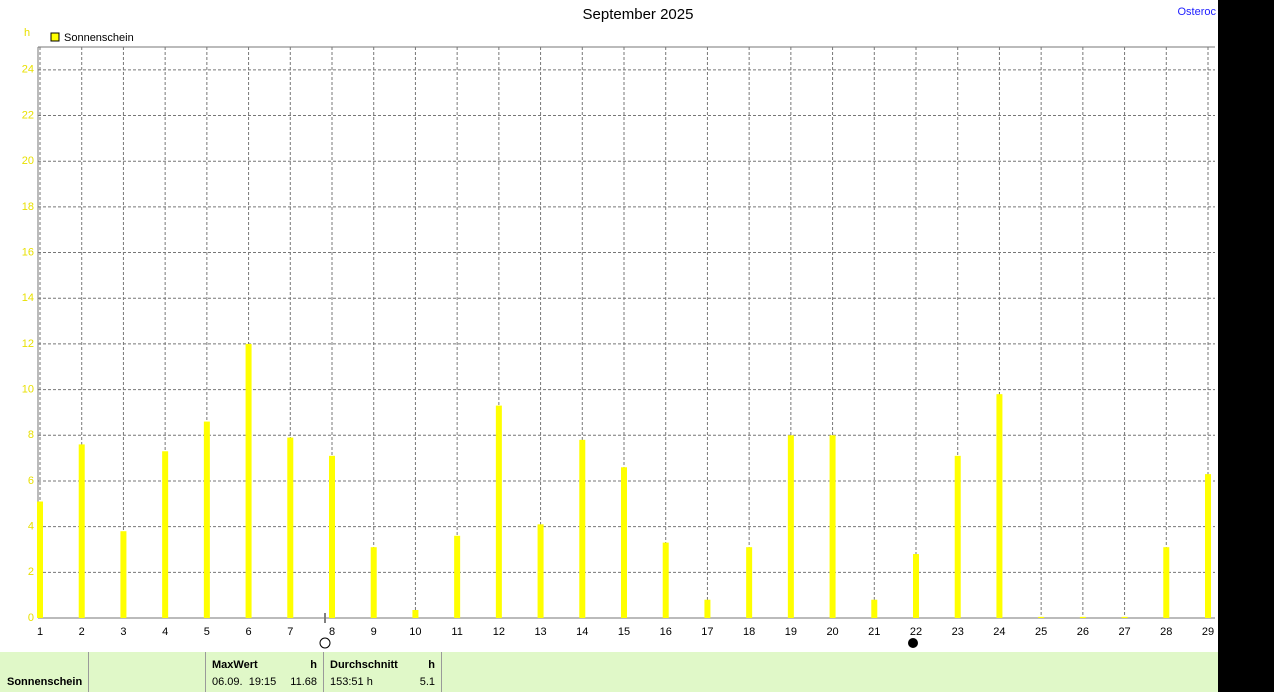 The width and height of the screenshot is (1274, 692). What do you see at coordinates (31, 435) in the screenshot?
I see `y-tick-label: 8` at bounding box center [31, 435].